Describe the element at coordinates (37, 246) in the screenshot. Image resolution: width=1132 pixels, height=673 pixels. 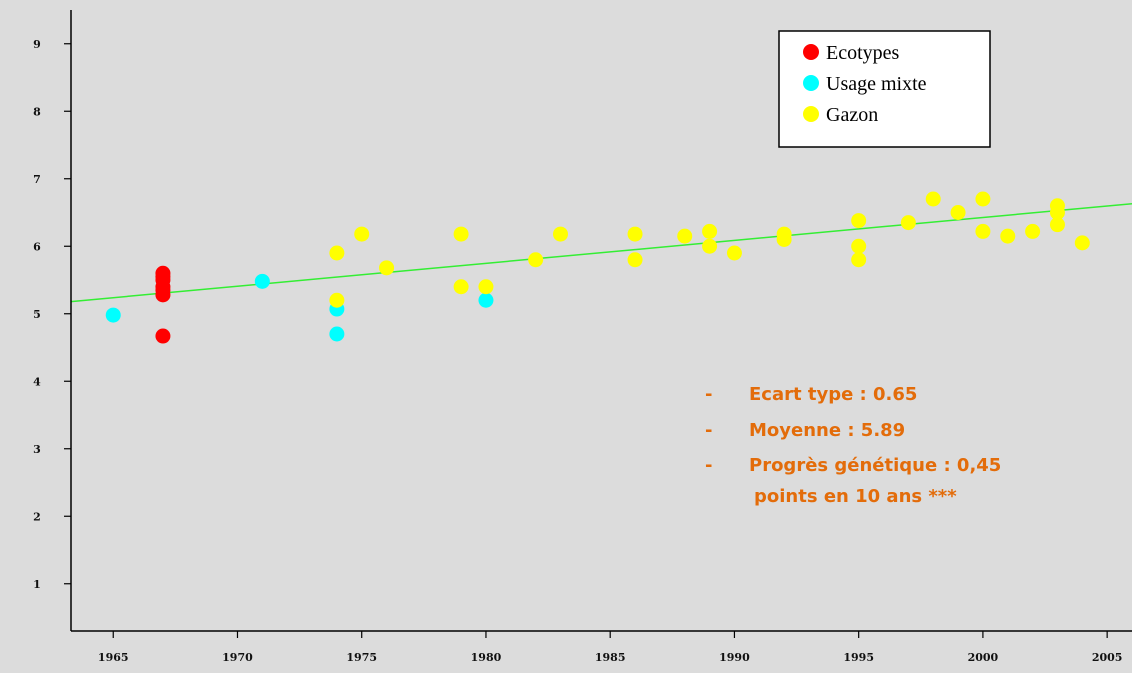
I see `y-tick-label: 6` at that location.